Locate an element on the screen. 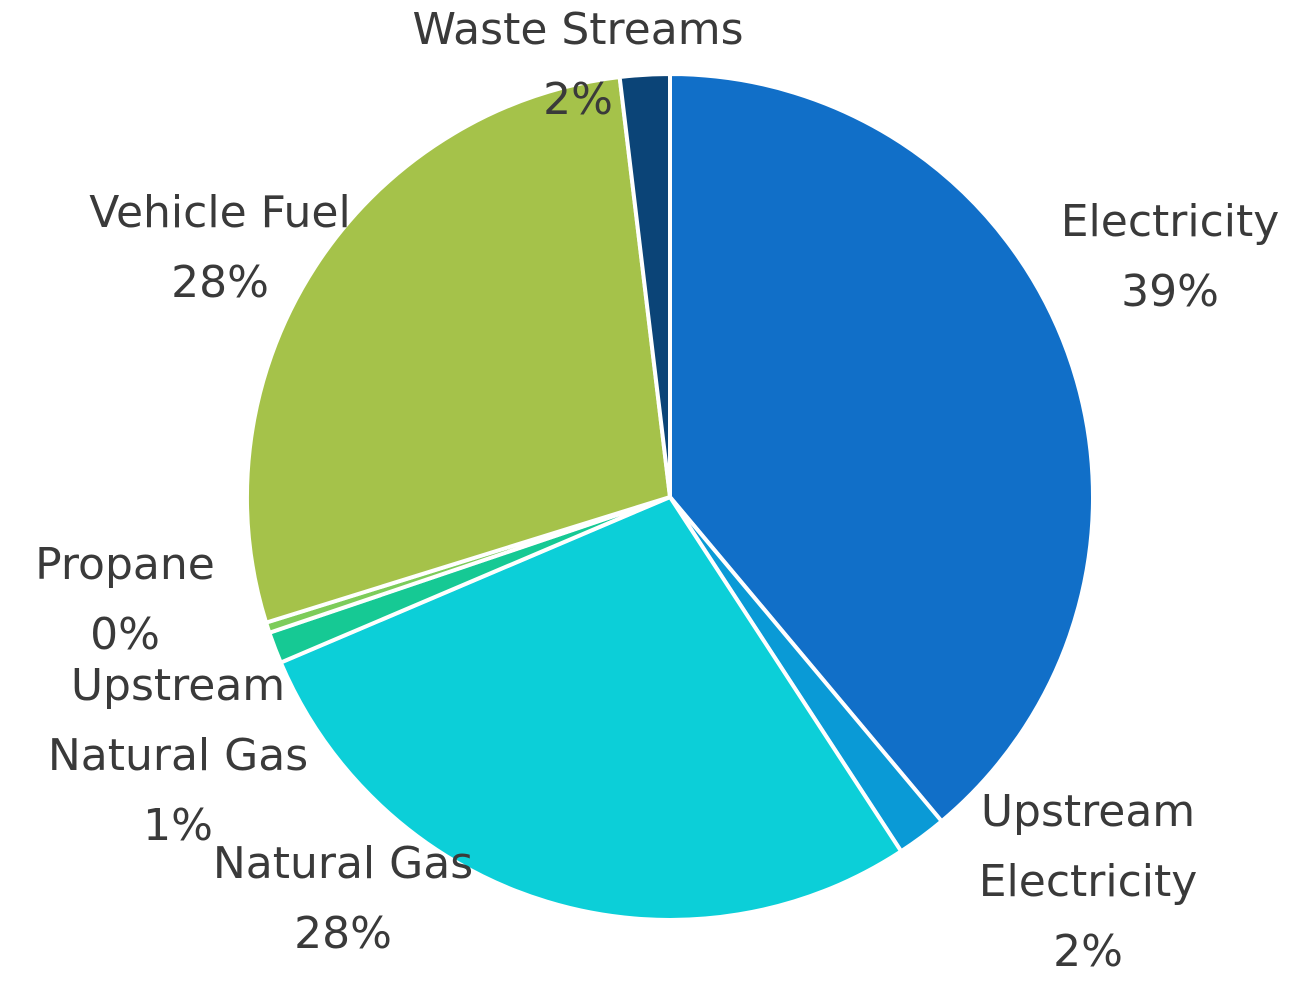 This screenshot has width=1299, height=987. category-label: Upstream Electricity is located at coordinates (1088, 846).